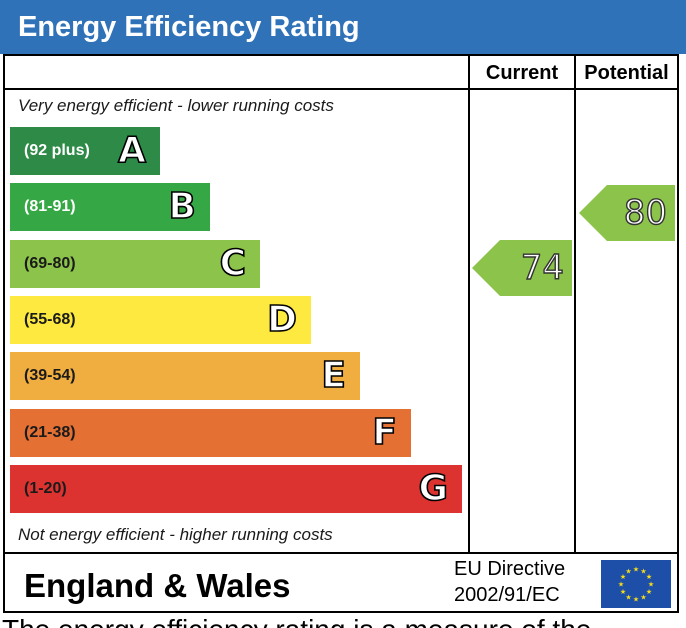 This screenshot has height=628, width=686. What do you see at coordinates (542, 267) in the screenshot?
I see `current-rating-arrow-value: 74` at bounding box center [542, 267].